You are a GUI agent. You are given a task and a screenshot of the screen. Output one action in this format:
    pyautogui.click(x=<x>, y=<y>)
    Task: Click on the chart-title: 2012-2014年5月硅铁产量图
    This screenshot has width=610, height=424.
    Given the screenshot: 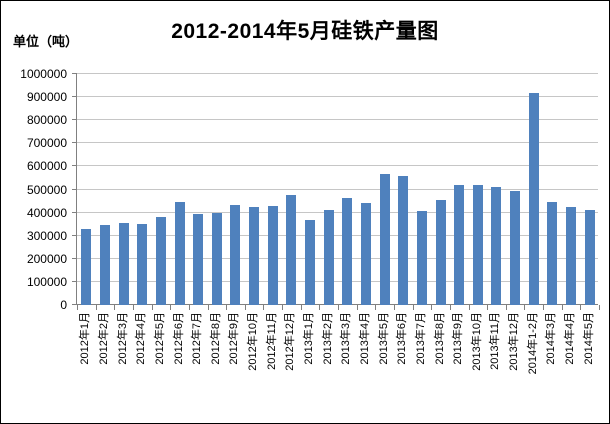 What is the action you would take?
    pyautogui.click(x=305, y=31)
    